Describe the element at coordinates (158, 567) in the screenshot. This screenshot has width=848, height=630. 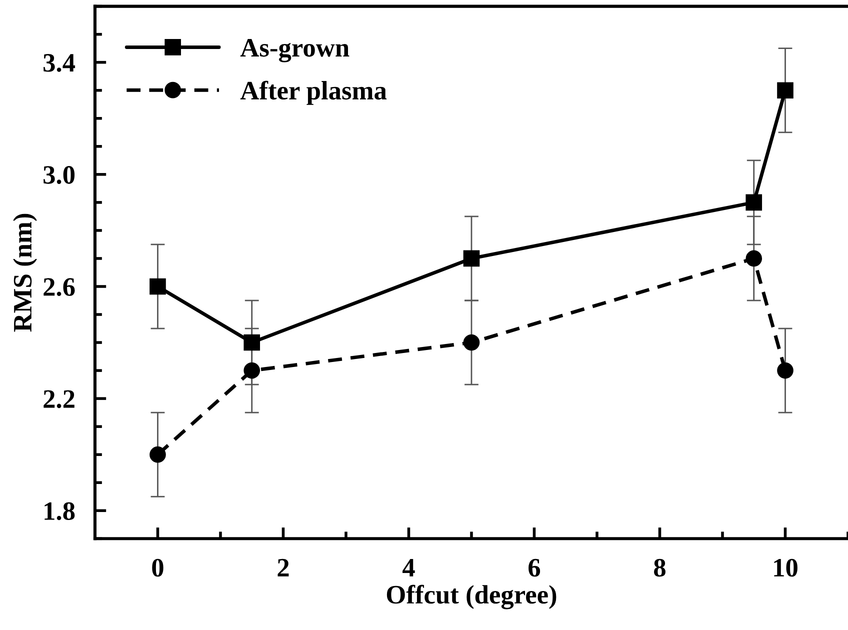
I see `x-tick-label: 0` at that location.